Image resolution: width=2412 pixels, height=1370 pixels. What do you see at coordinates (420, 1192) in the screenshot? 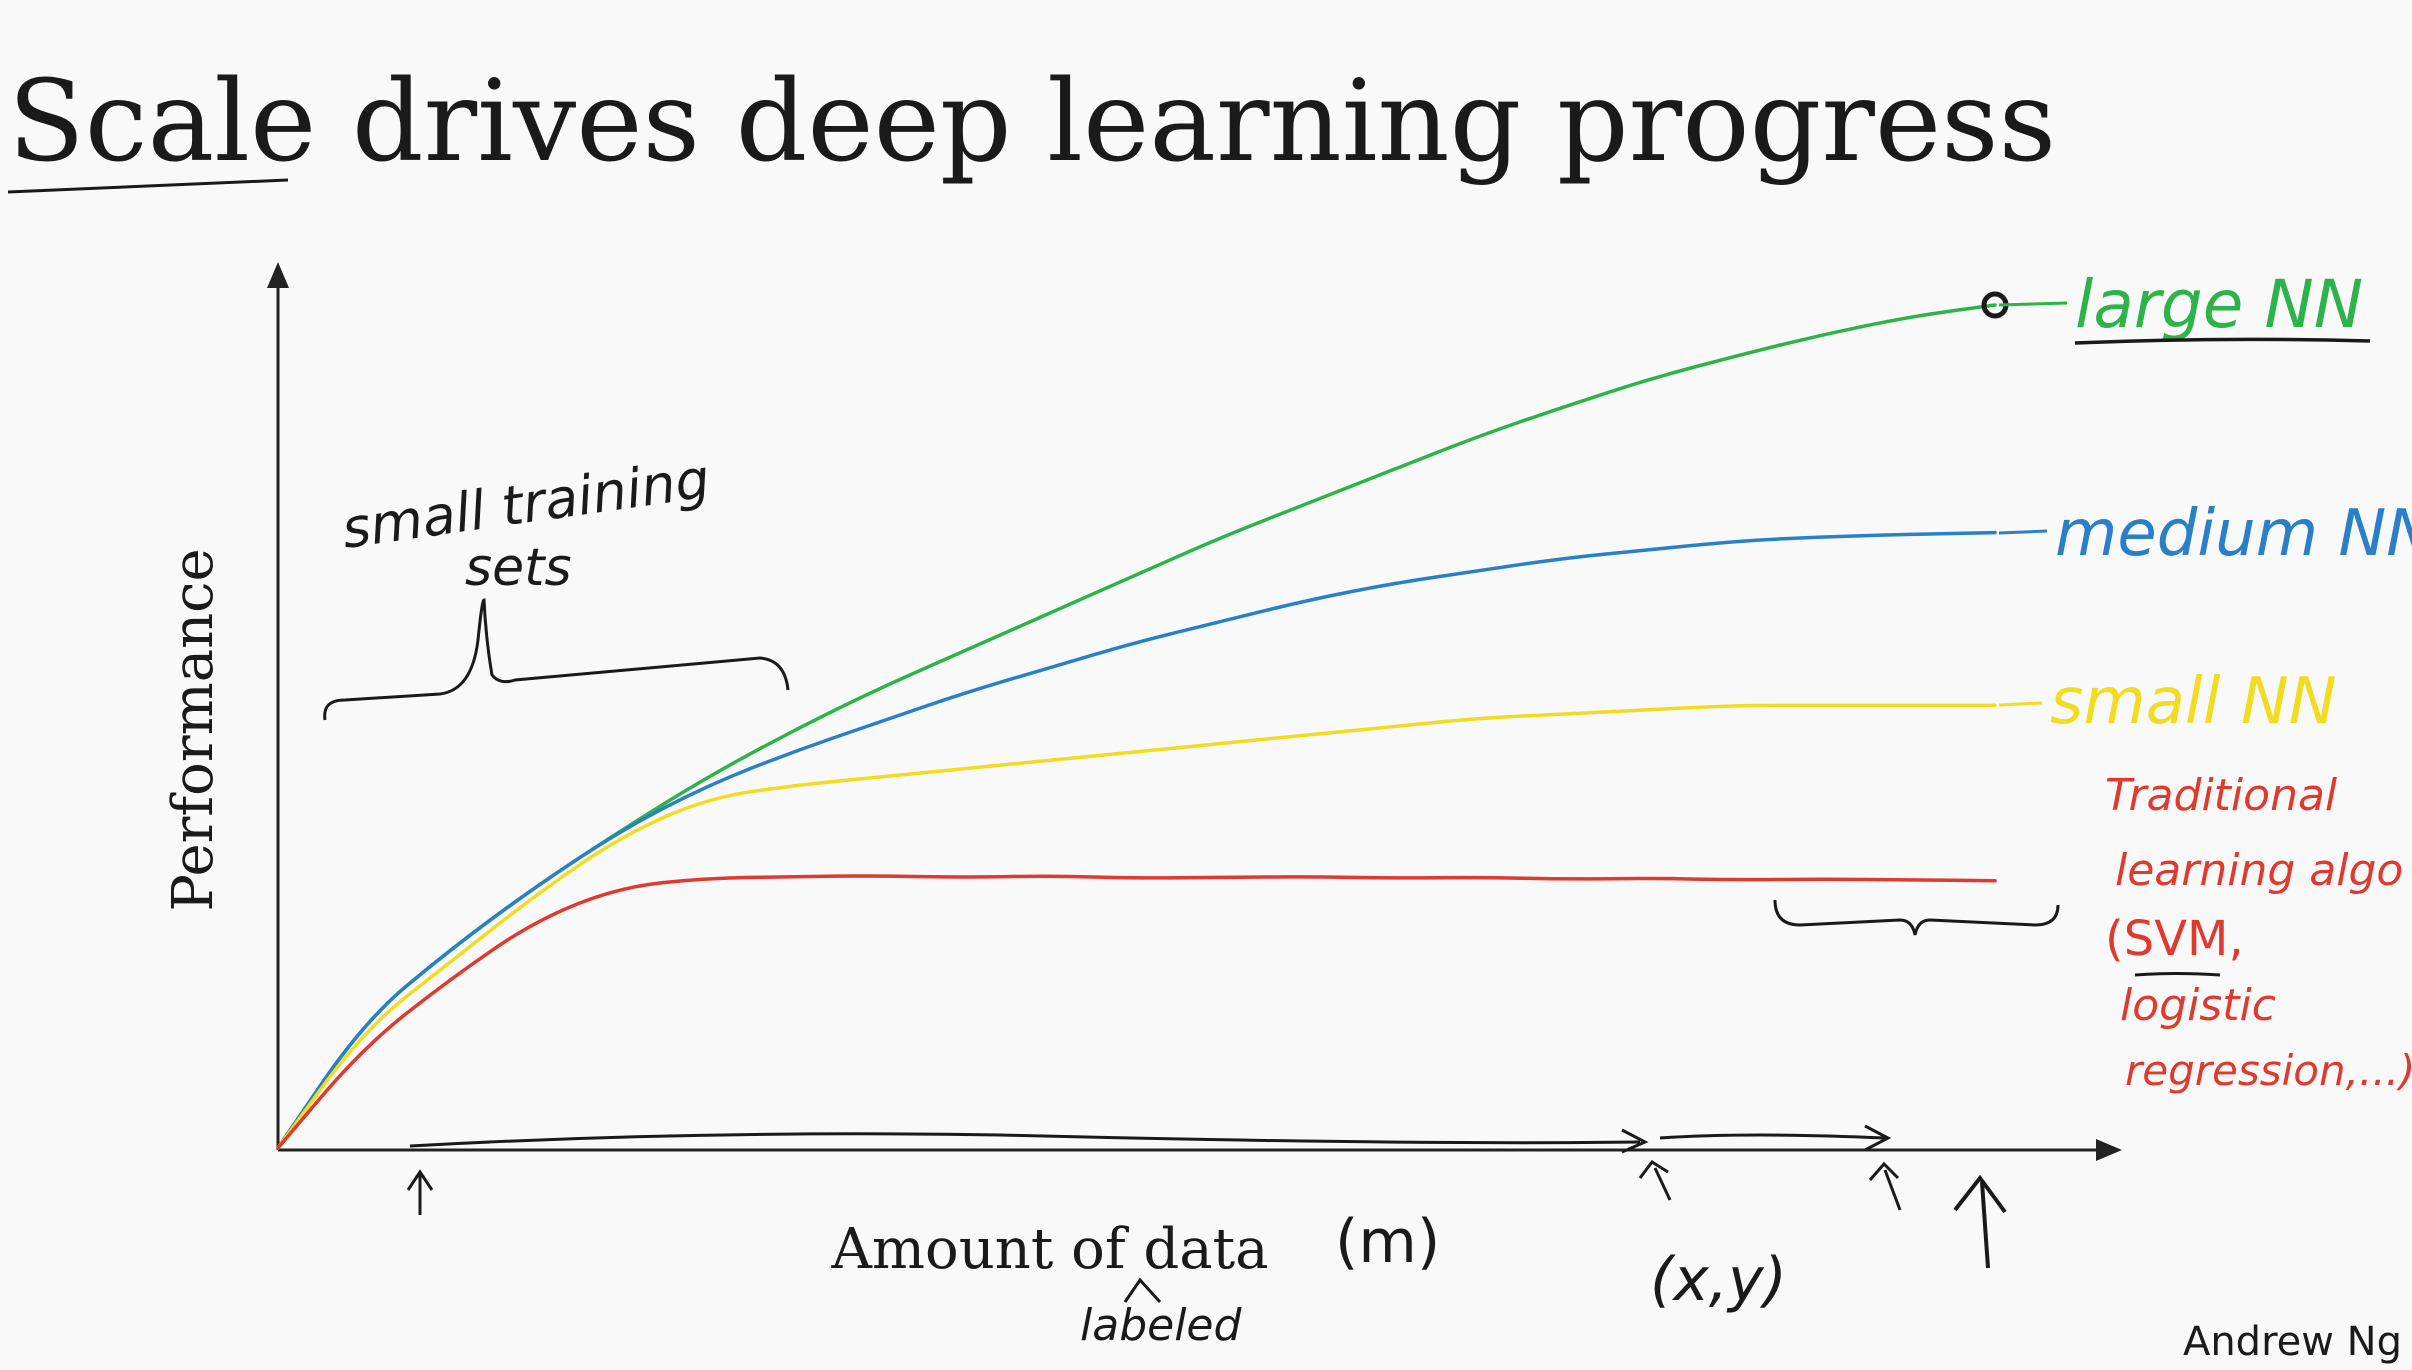
I see `up-arrow-1-icon` at bounding box center [420, 1192].